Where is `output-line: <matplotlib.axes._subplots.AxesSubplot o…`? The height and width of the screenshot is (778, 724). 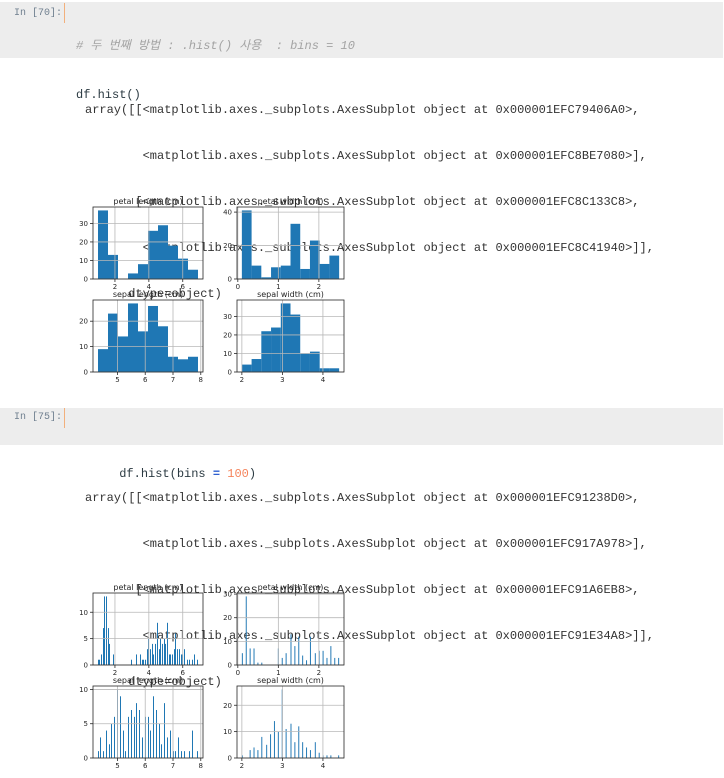
output-line: <matplotlib.axes._subplots.AxesSubplot o… is located at coordinates (366, 544).